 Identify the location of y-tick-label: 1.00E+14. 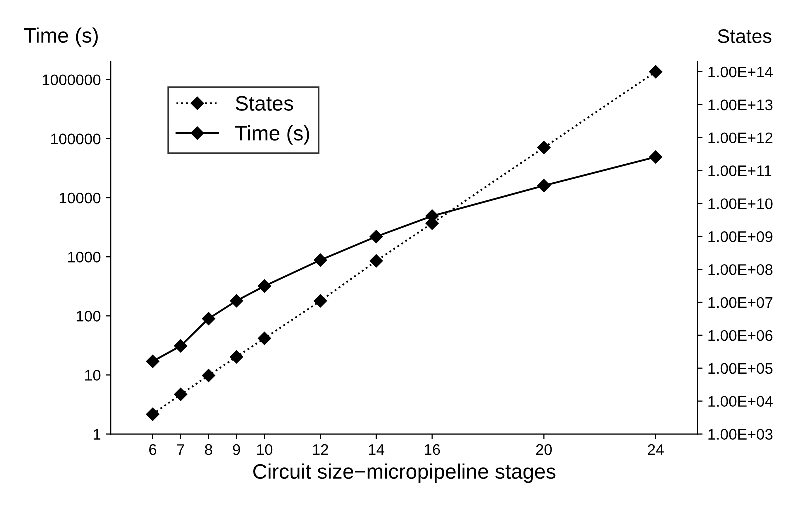
(740, 72).